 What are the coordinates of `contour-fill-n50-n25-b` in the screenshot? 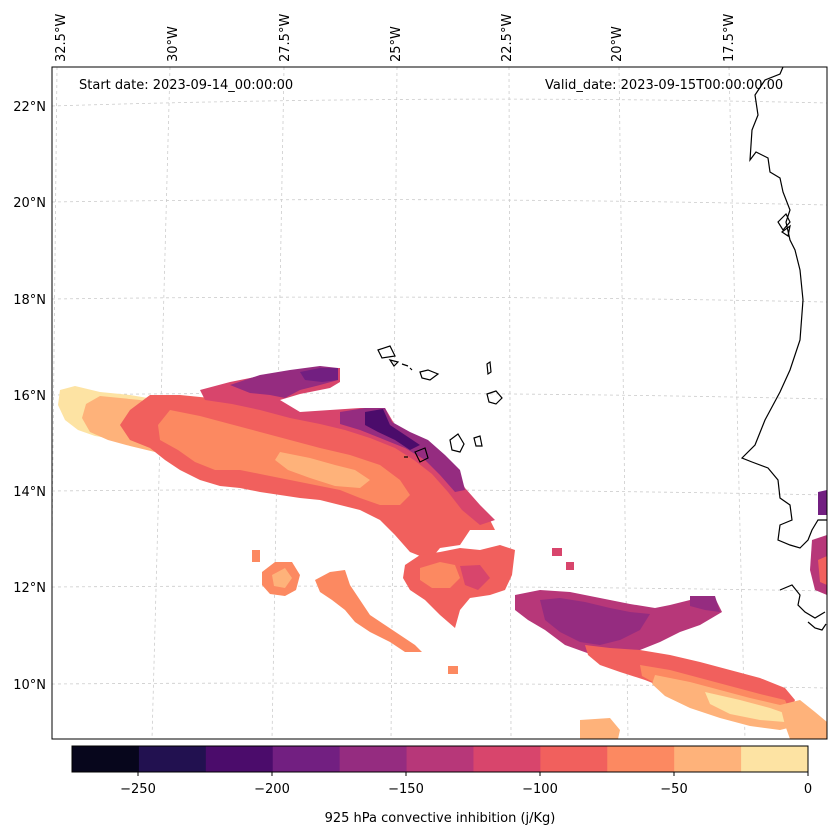 It's located at (322, 470).